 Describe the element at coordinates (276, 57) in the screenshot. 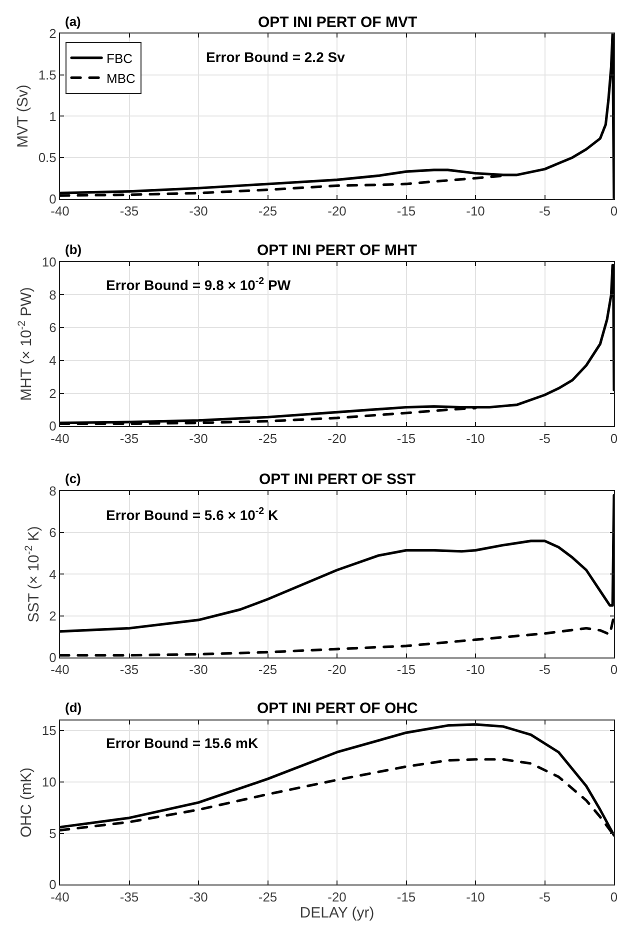

I see `annotation: Error Bound = 2.2 Sv` at that location.